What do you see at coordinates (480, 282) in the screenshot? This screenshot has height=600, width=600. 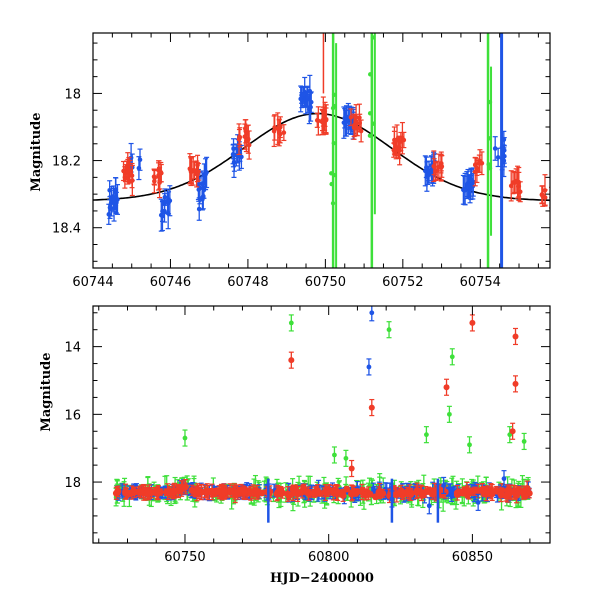 I see `x-tick-label: 60754` at bounding box center [480, 282].